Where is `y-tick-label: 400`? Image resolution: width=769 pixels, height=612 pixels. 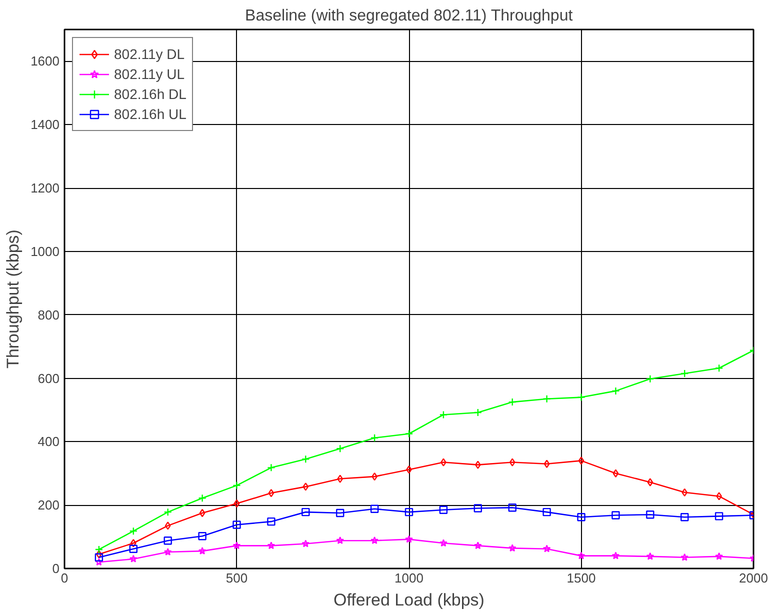 y-tick-label: 400 is located at coordinates (49, 442).